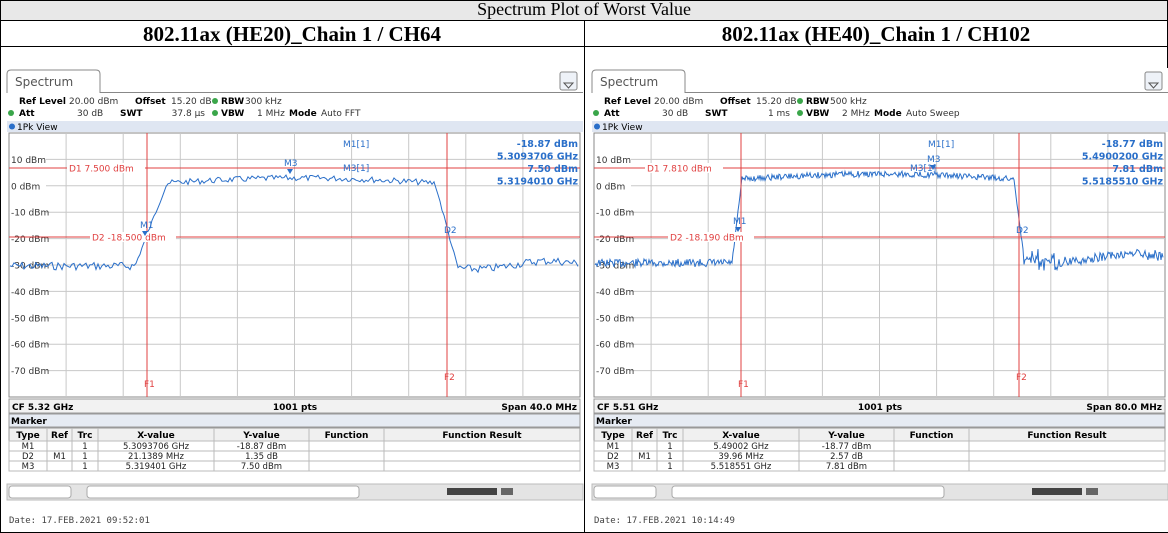  I want to click on setting-label: Offset, so click(150, 102).